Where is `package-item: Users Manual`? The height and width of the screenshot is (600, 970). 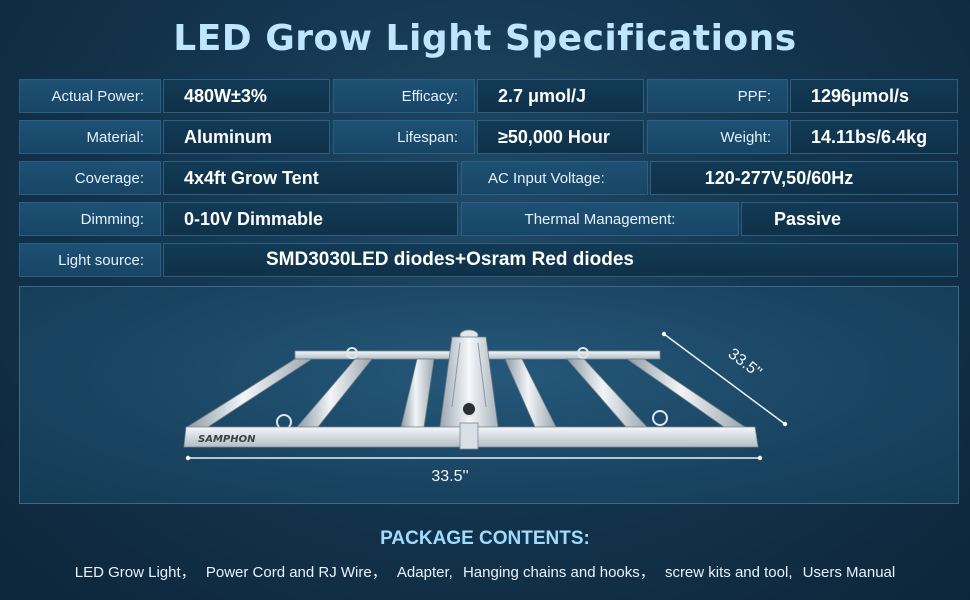
package-item: Users Manual is located at coordinates (849, 572).